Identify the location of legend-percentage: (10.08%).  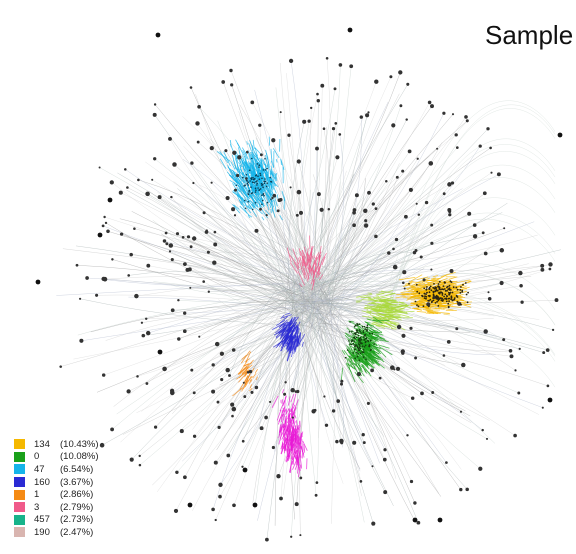
(79, 457).